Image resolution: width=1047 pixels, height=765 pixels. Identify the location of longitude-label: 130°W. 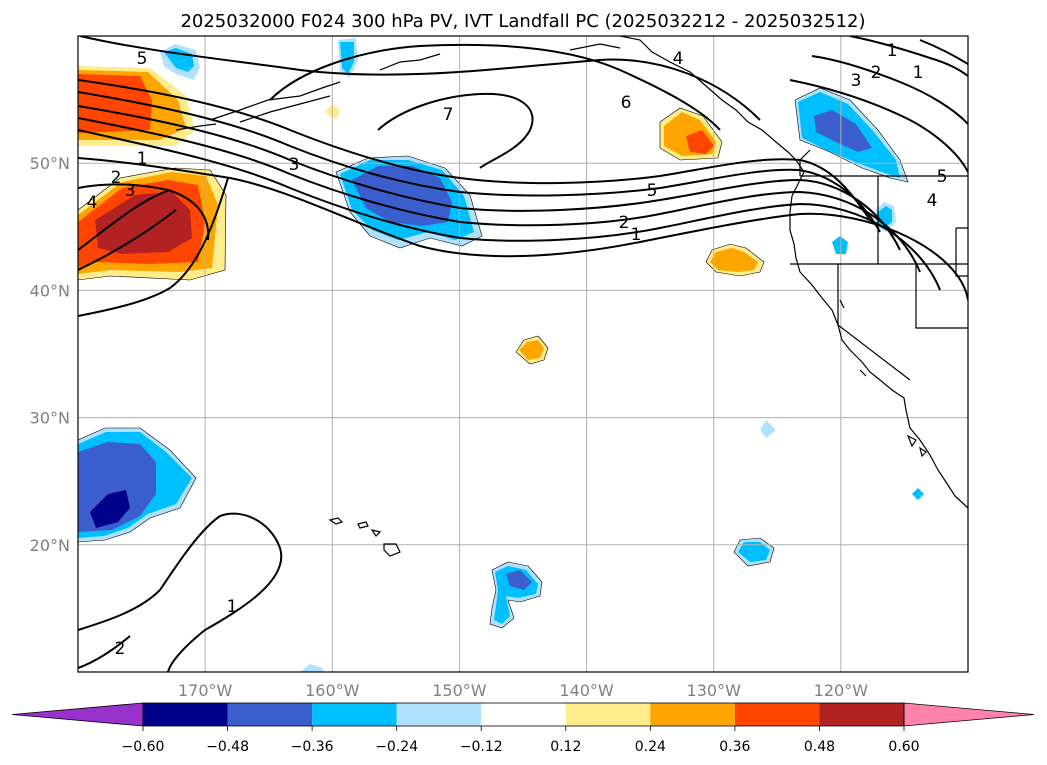
(714, 690).